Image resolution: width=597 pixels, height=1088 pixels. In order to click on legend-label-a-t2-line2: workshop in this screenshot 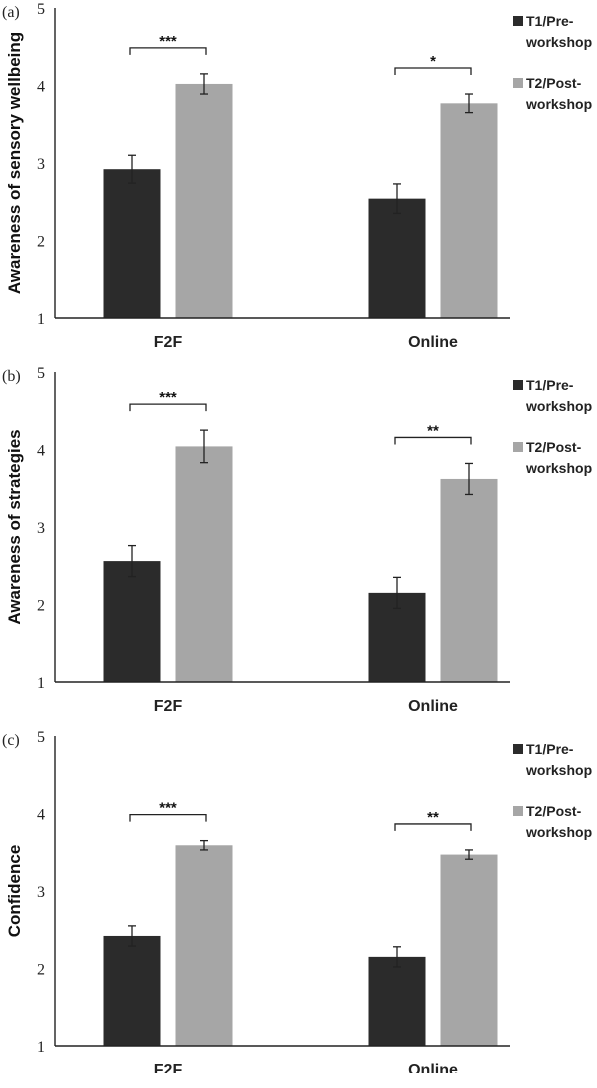, I will do `click(558, 104)`.